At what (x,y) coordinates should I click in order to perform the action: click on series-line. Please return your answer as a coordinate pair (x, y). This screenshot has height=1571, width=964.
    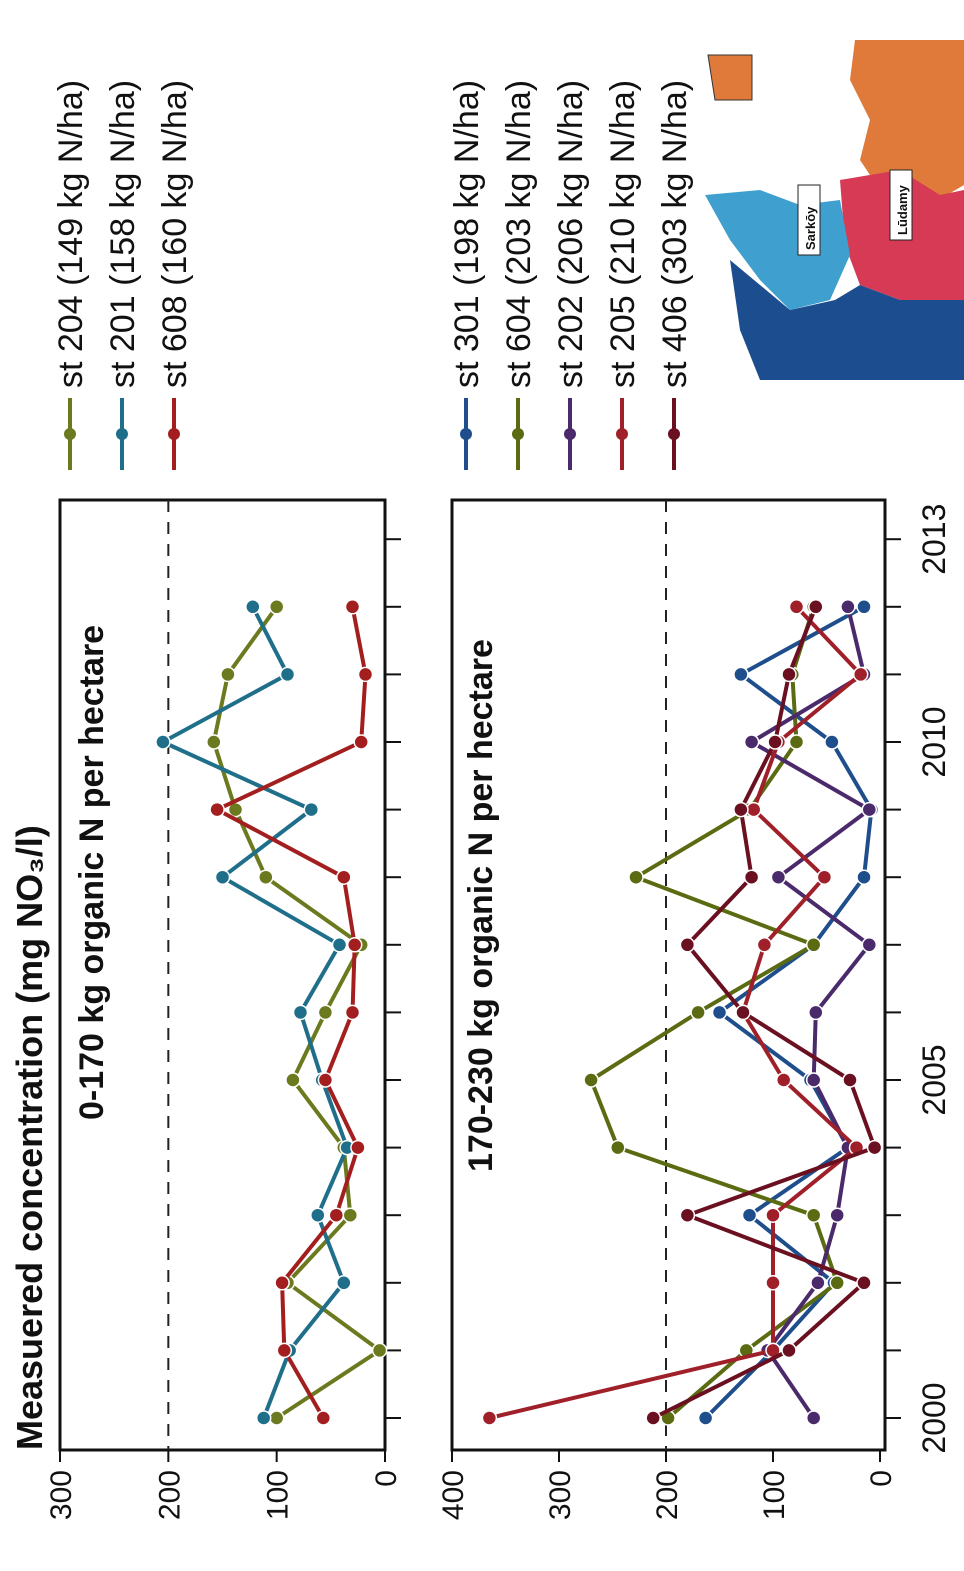
    Looking at the image, I should click on (764, 1012).